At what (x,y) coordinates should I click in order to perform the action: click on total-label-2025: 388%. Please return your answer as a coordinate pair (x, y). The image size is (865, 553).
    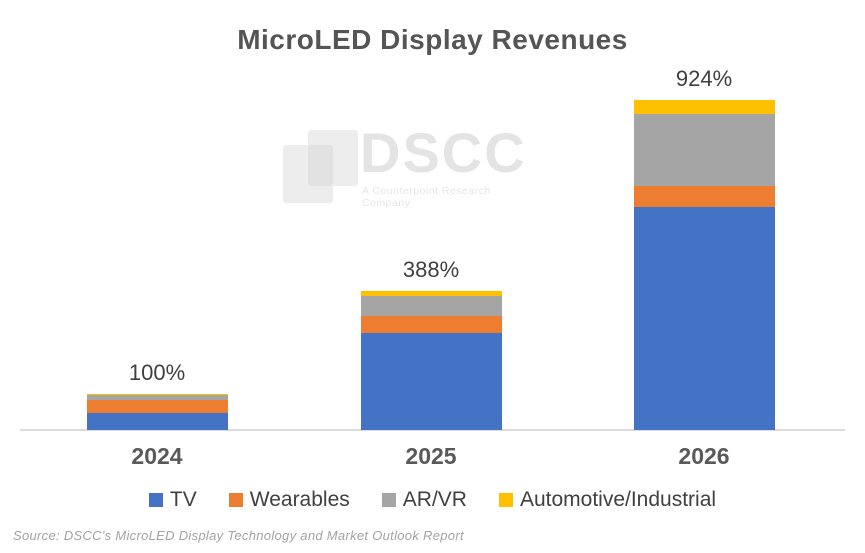
    Looking at the image, I should click on (431, 270).